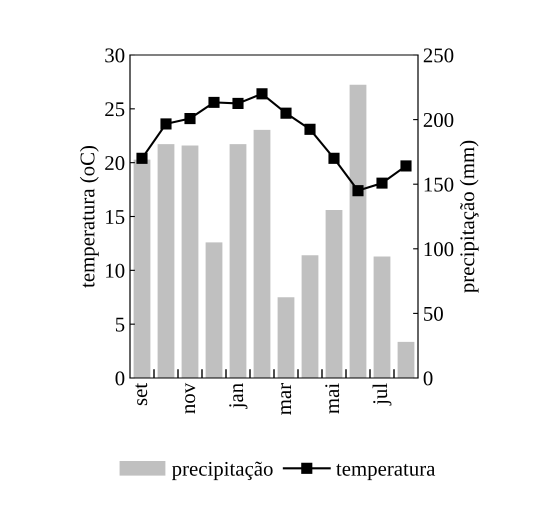 This screenshot has height=509, width=555. What do you see at coordinates (190, 398) in the screenshot?
I see `x-tick-label: nov` at bounding box center [190, 398].